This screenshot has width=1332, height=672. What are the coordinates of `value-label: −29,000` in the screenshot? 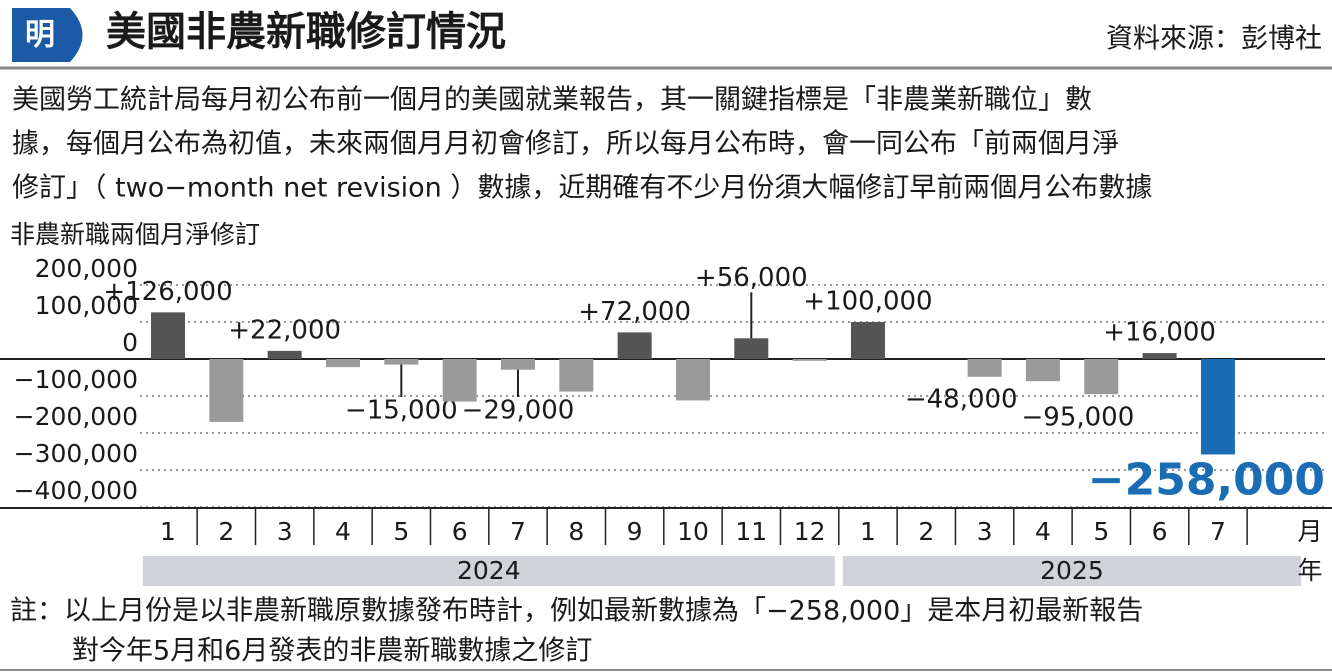 It's located at (518, 411).